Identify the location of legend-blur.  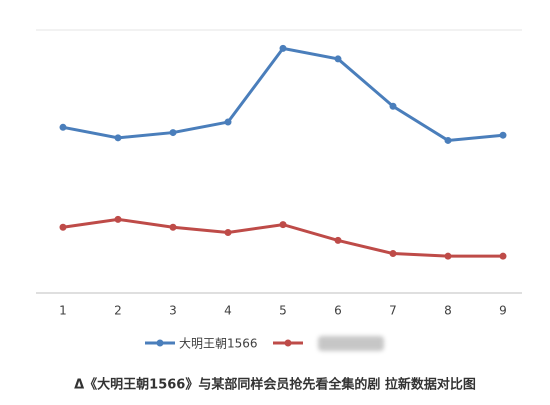
(351, 343).